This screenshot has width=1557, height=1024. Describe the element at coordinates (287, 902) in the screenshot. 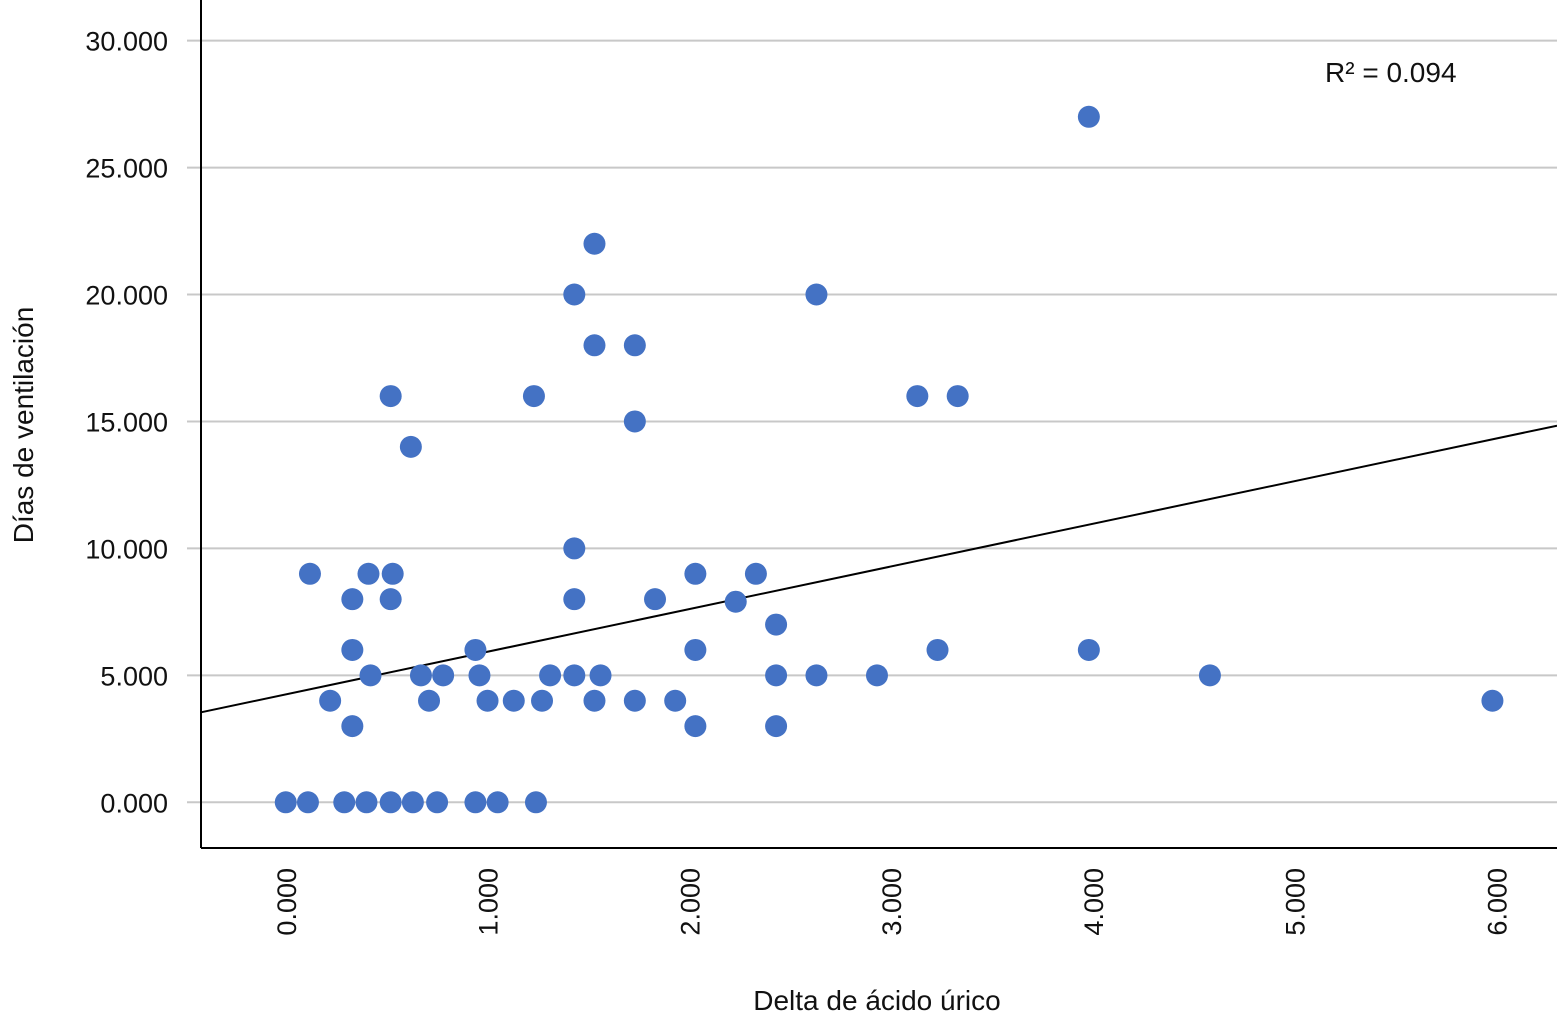

I see `x-tick-label: 0.000` at that location.